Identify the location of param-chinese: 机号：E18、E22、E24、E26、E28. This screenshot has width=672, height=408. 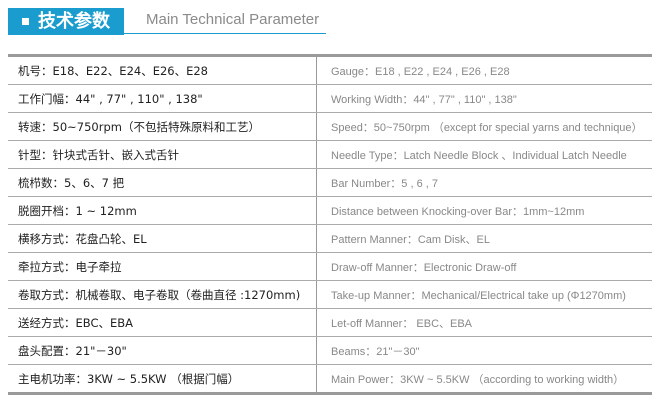
(162, 70).